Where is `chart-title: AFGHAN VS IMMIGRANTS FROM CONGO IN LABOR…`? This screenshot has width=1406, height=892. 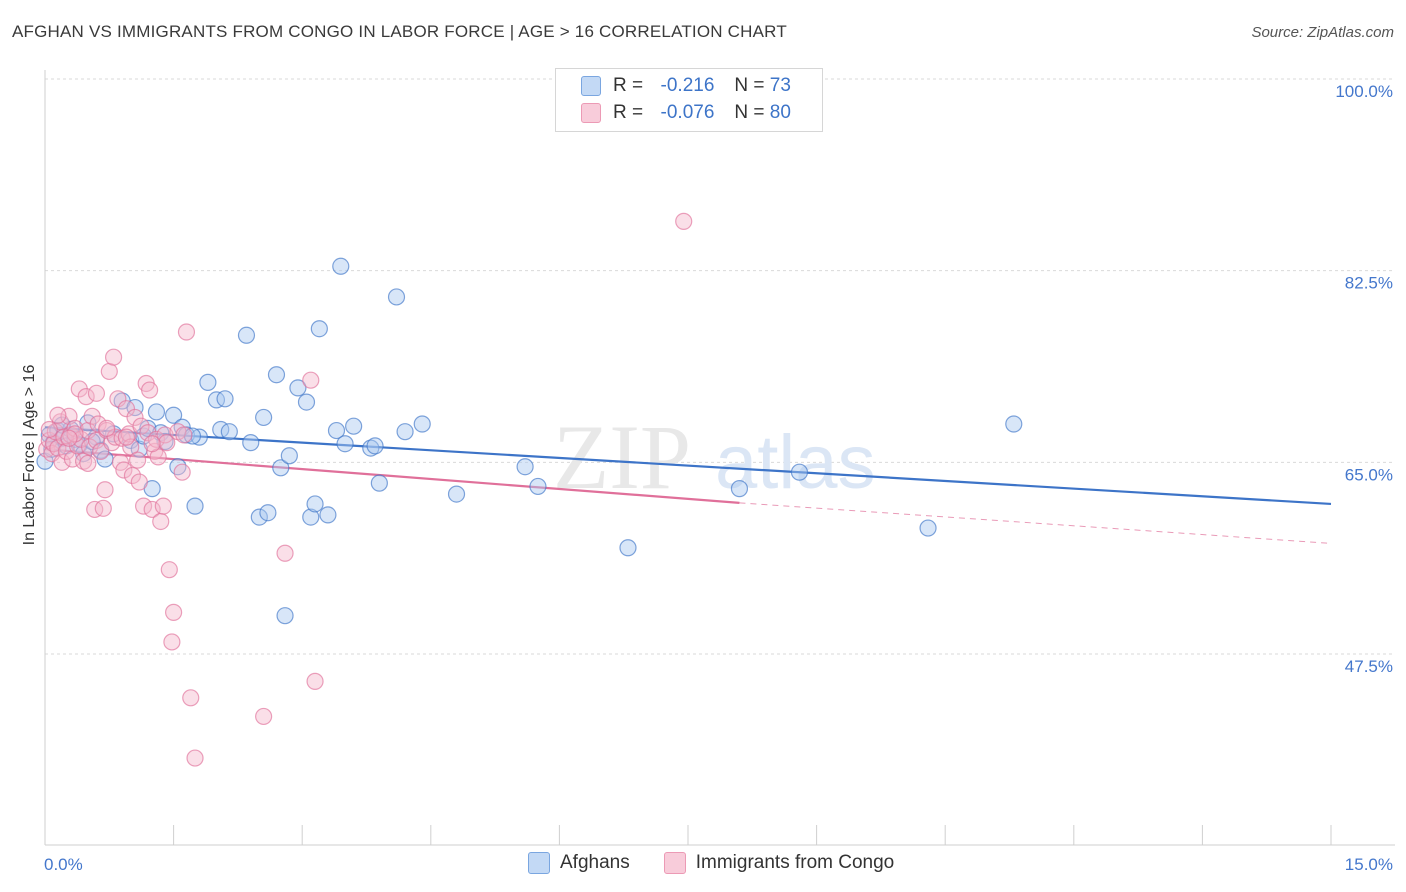
chart-title: AFGHAN VS IMMIGRANTS FROM CONGO IN LABOR… is located at coordinates (399, 31).